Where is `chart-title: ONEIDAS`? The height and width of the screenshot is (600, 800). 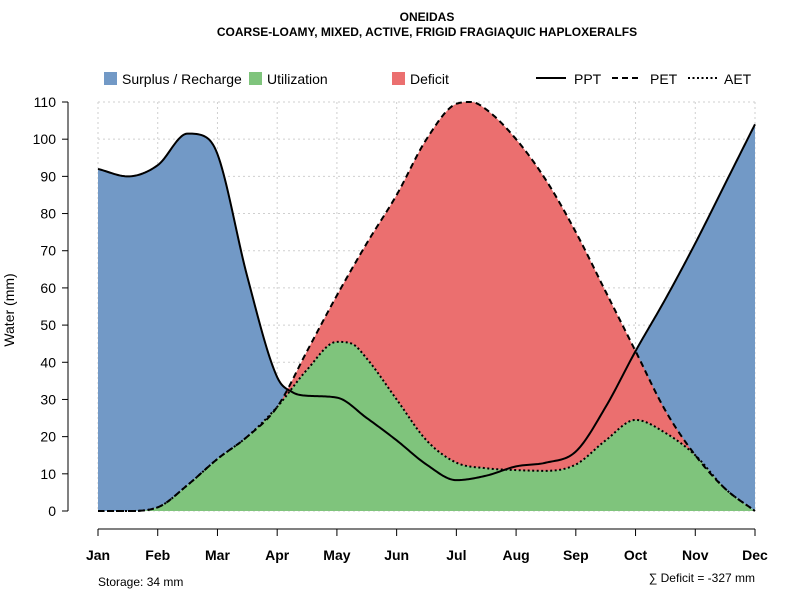 chart-title: ONEIDAS is located at coordinates (427, 17).